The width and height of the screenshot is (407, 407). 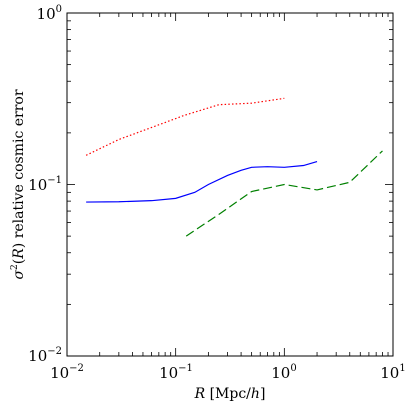 What do you see at coordinates (18, 184) in the screenshot?
I see `y-axis-label: σ2(R) relative cosmic error` at bounding box center [18, 184].